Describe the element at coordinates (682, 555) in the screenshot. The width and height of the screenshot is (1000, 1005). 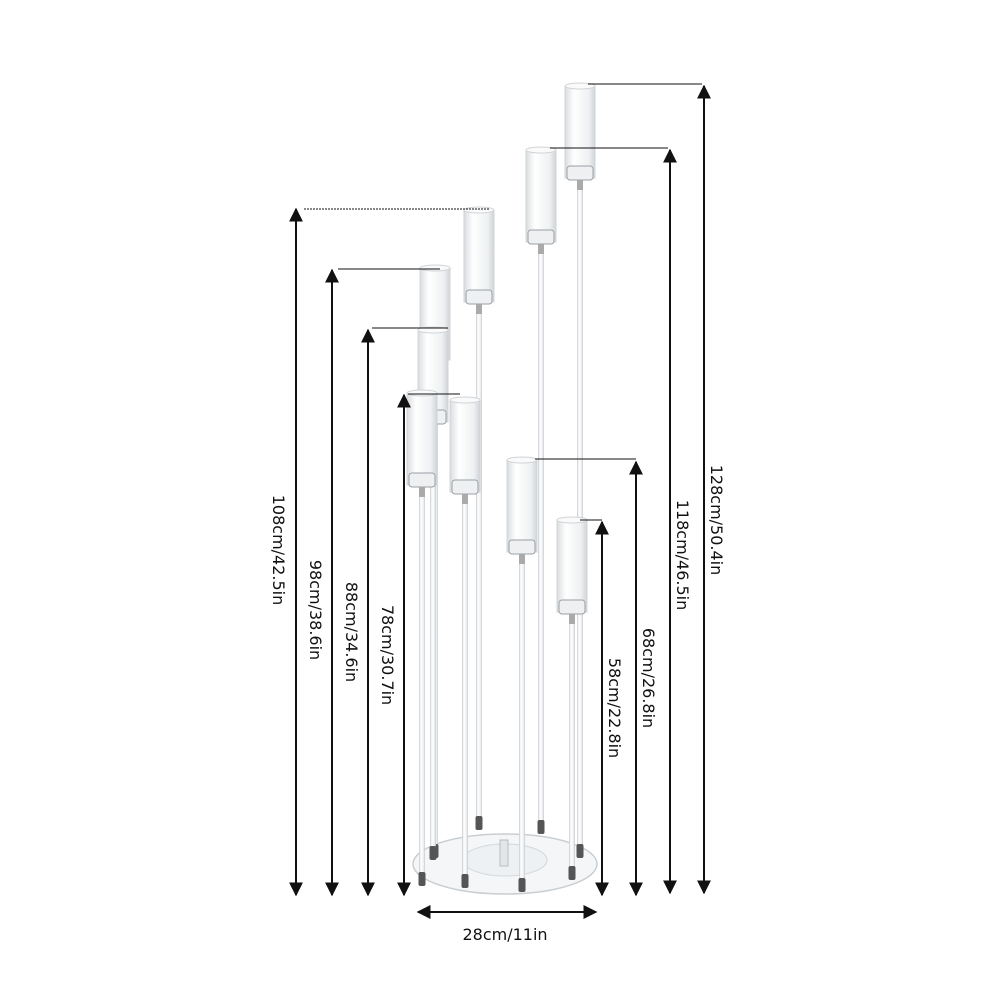
I see `height-label-118cm: 118cm/46.5in` at that location.